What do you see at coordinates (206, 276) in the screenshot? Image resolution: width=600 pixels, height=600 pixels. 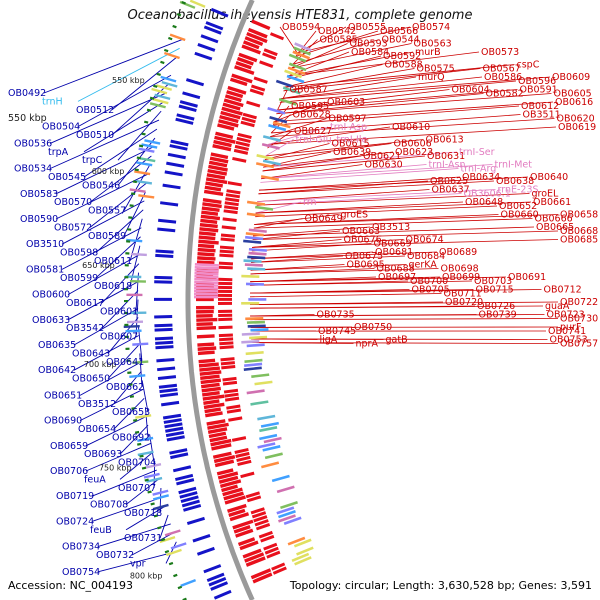 I see `rna-gene-mark` at bounding box center [206, 276].